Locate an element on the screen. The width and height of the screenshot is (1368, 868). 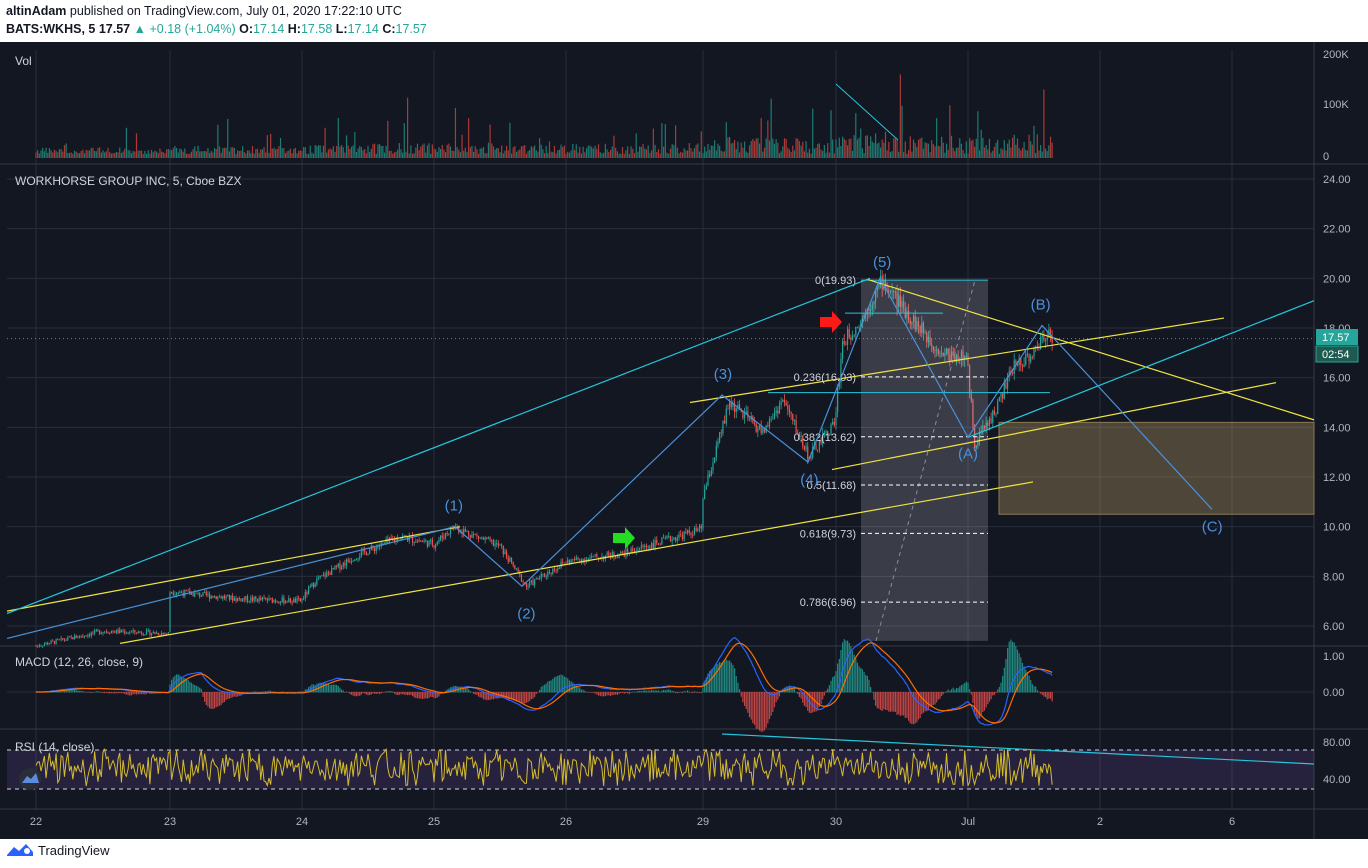
rsi-pane is located at coordinates (661, 761).